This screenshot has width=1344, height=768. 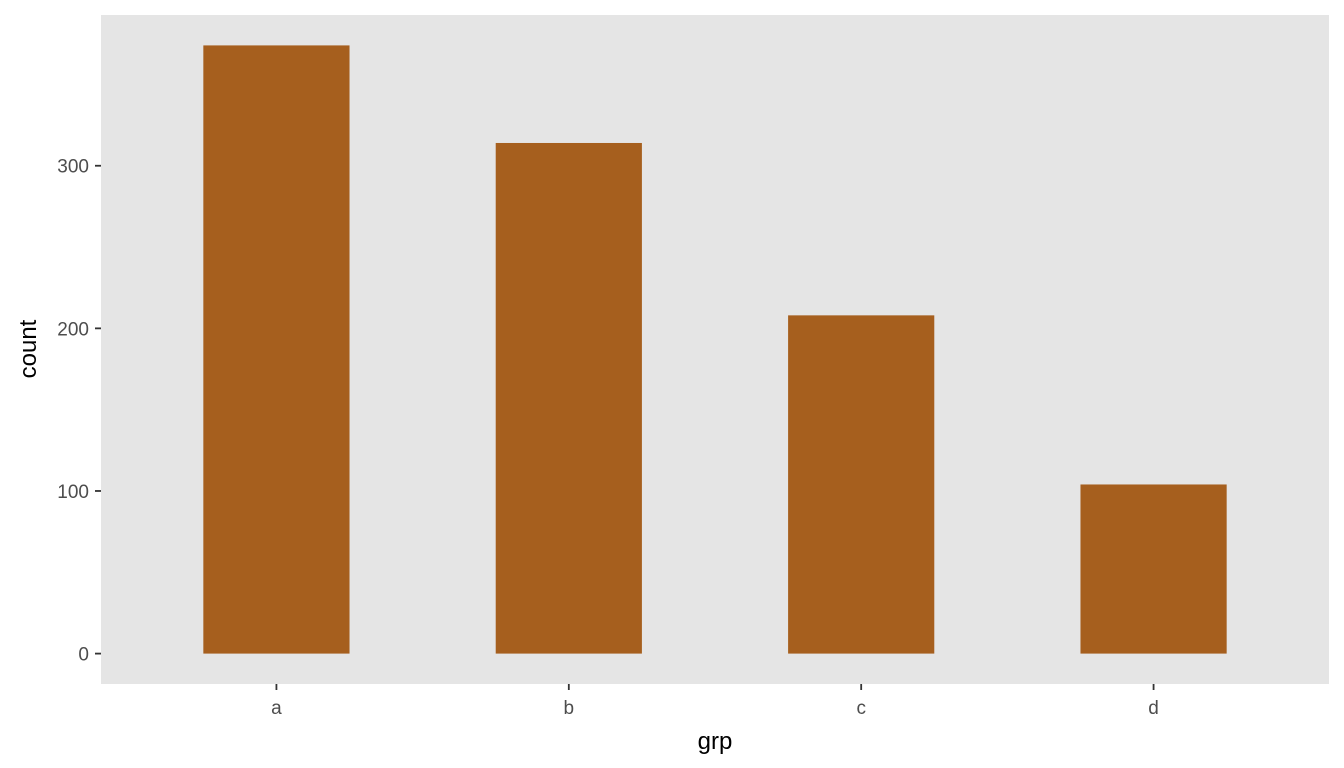 I want to click on y-axis-title: count, so click(x=28, y=348).